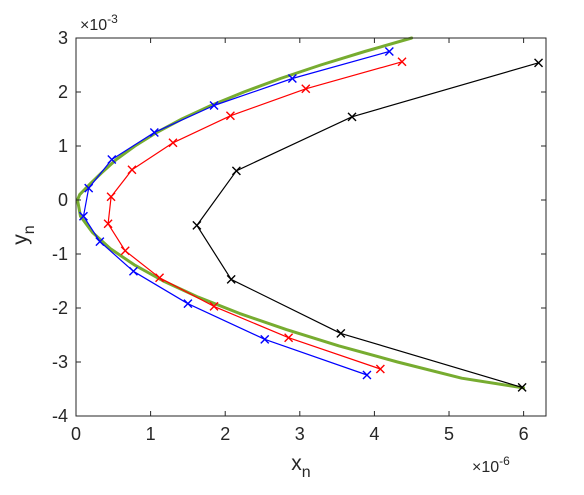 The image size is (584, 495). What do you see at coordinates (300, 434) in the screenshot?
I see `x-tick-label: 3` at bounding box center [300, 434].